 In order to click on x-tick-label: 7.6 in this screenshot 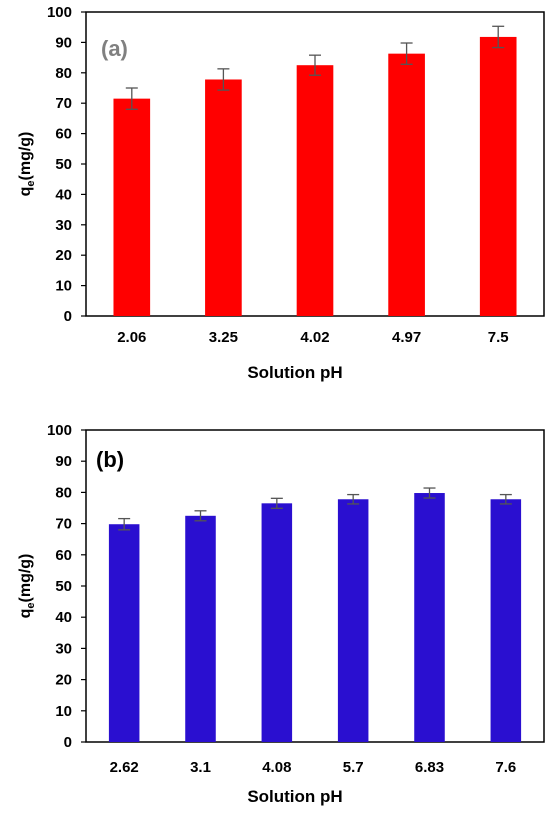, I will do `click(505, 767)`.